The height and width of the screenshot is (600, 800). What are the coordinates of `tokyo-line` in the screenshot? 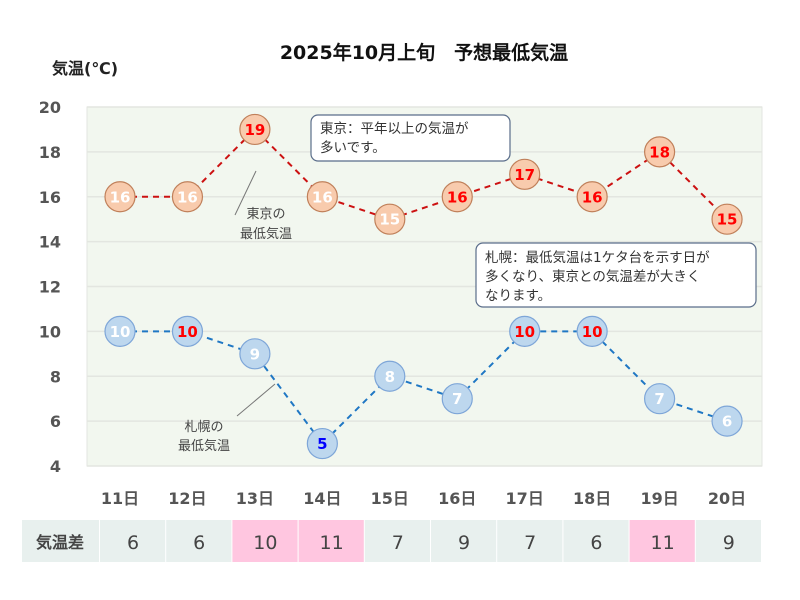 It's located at (424, 174).